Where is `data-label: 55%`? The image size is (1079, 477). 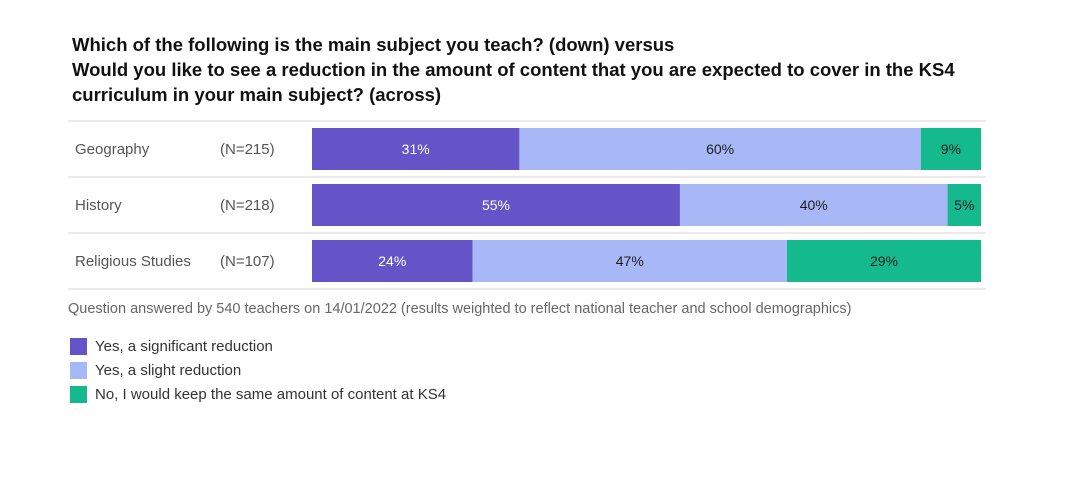 data-label: 55% is located at coordinates (496, 205).